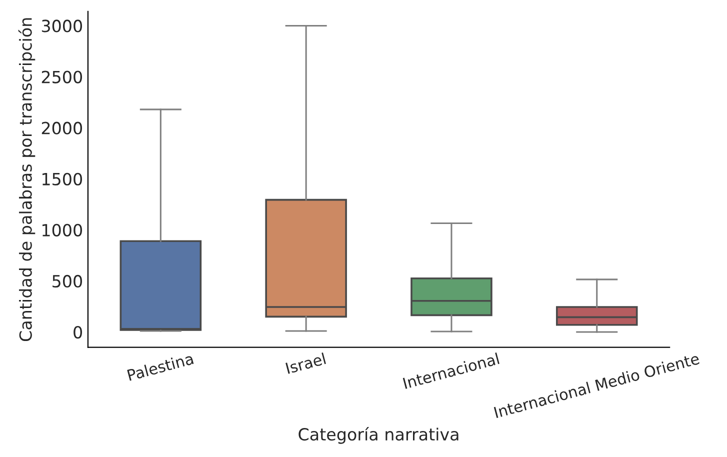 Image resolution: width=727 pixels, height=457 pixels. Describe the element at coordinates (62, 179) in the screenshot. I see `y-tick-label: 1500` at that location.